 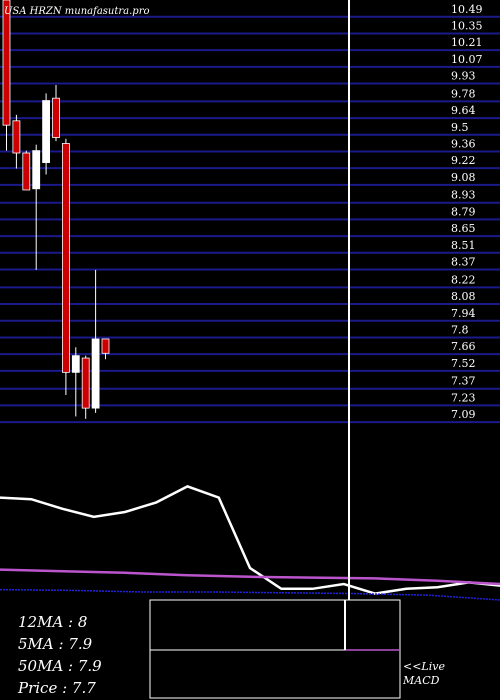 I want to click on y-tick-label: 10.35, so click(x=467, y=25).